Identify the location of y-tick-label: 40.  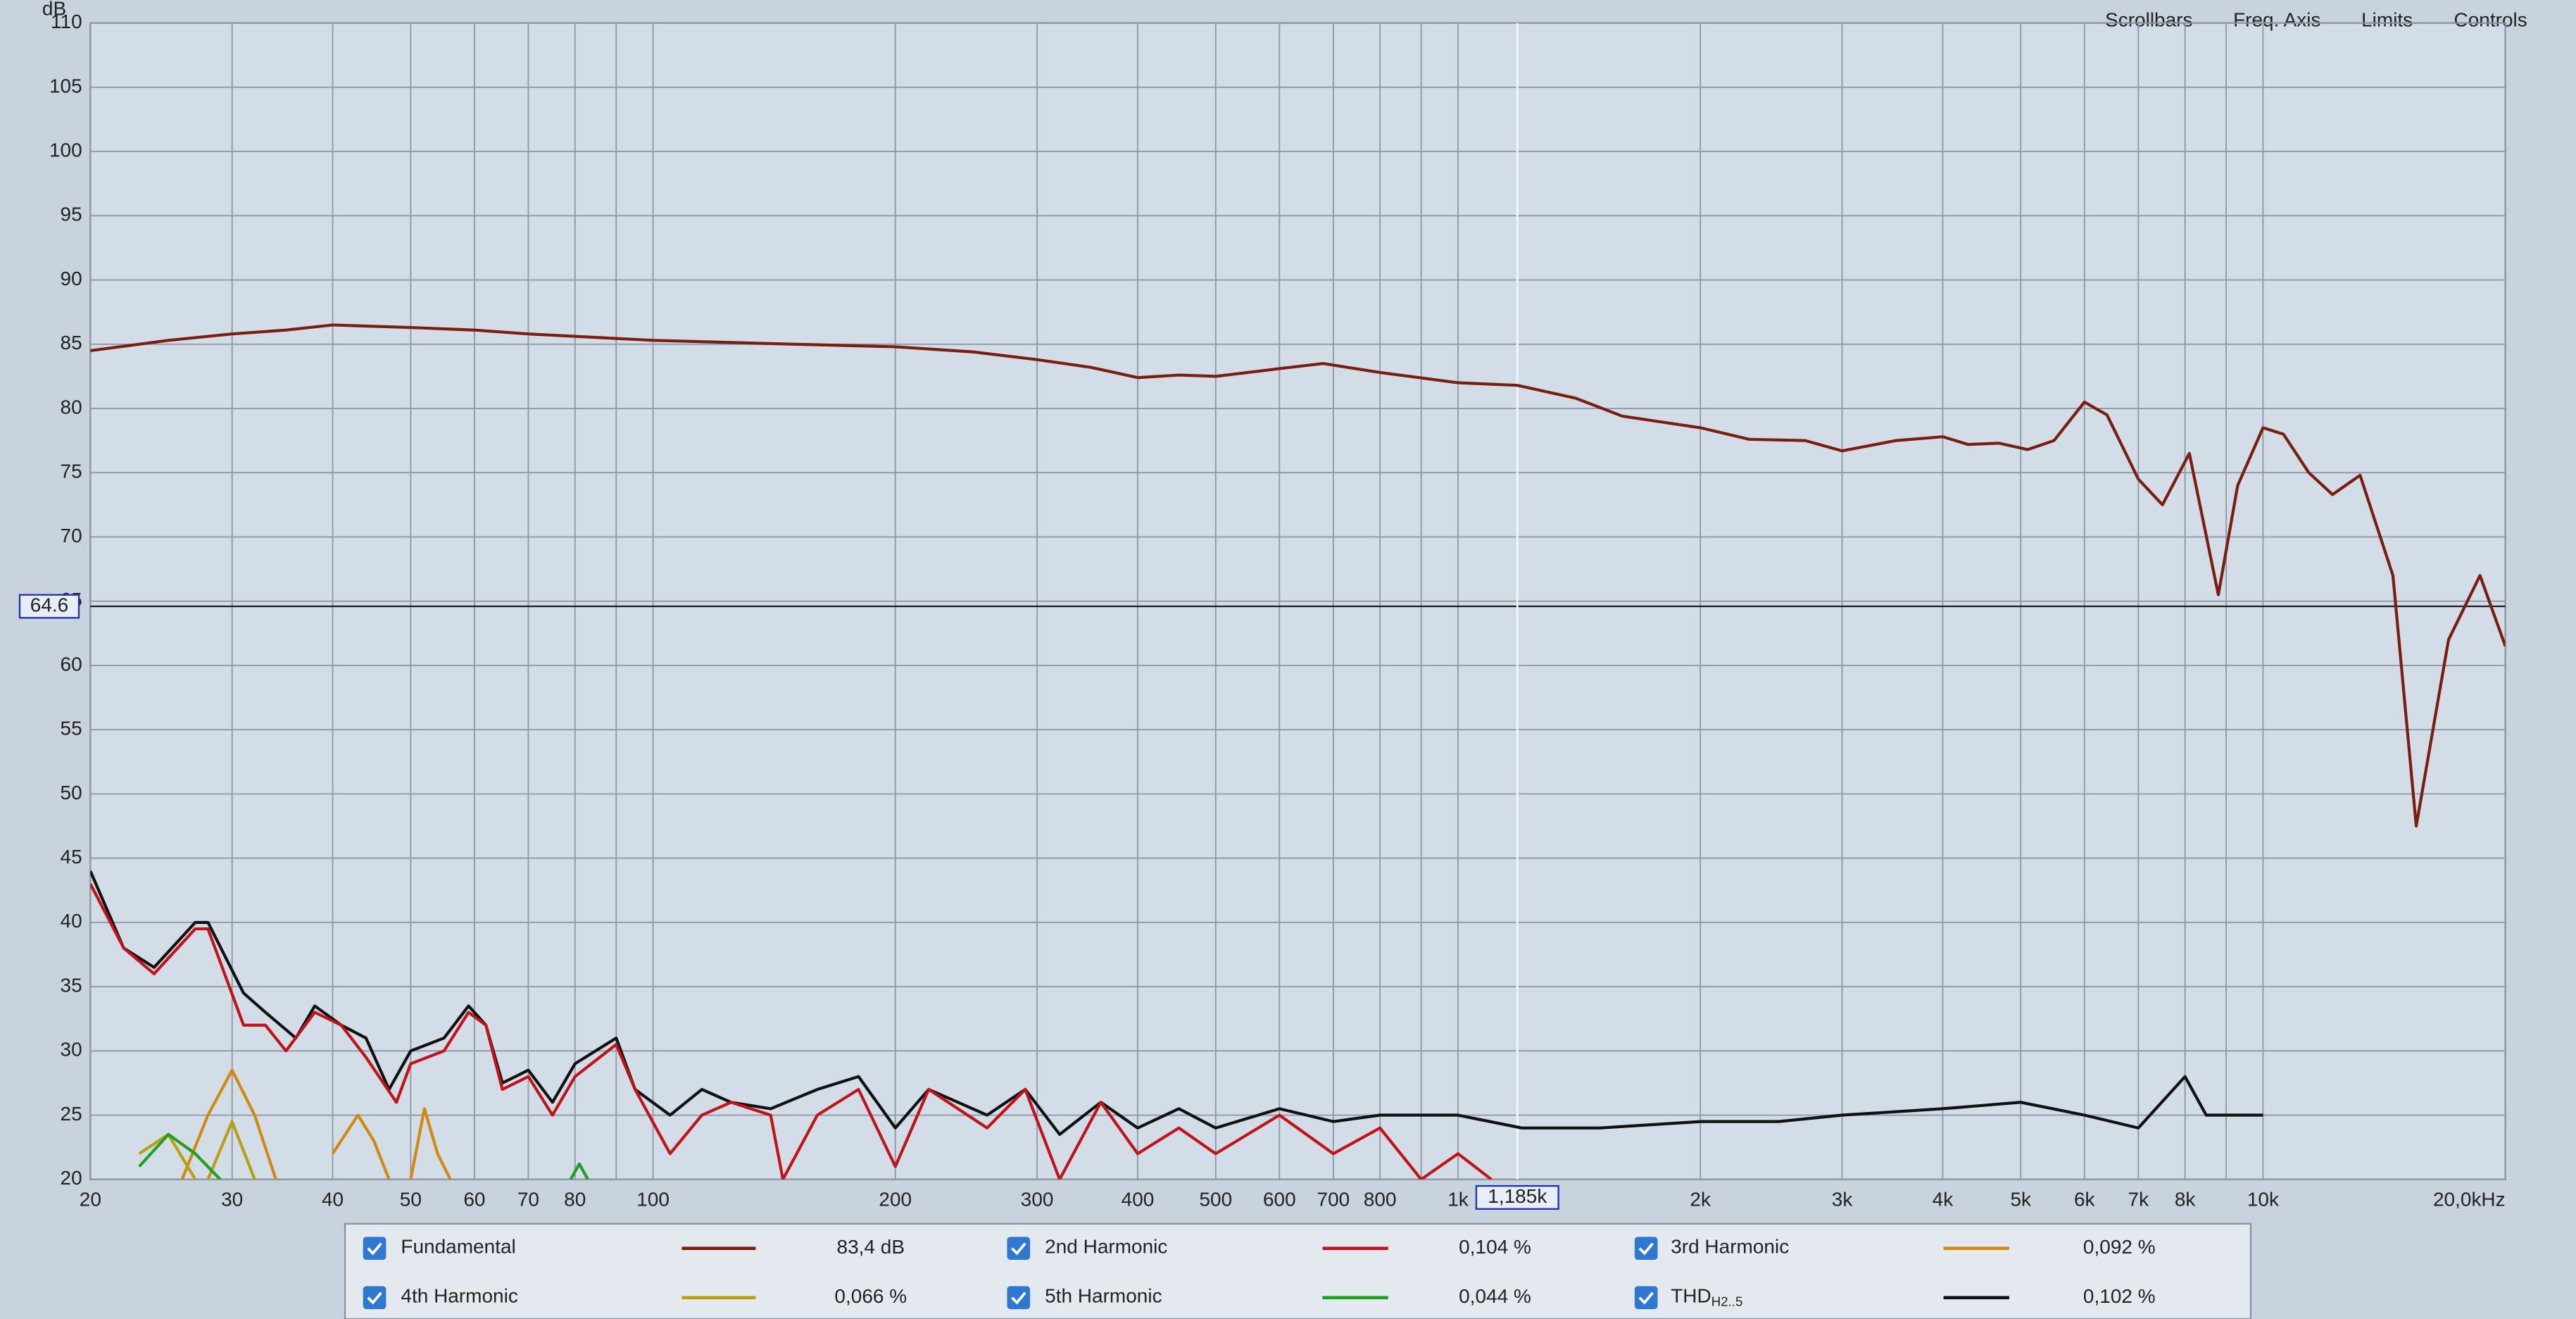
(72, 921).